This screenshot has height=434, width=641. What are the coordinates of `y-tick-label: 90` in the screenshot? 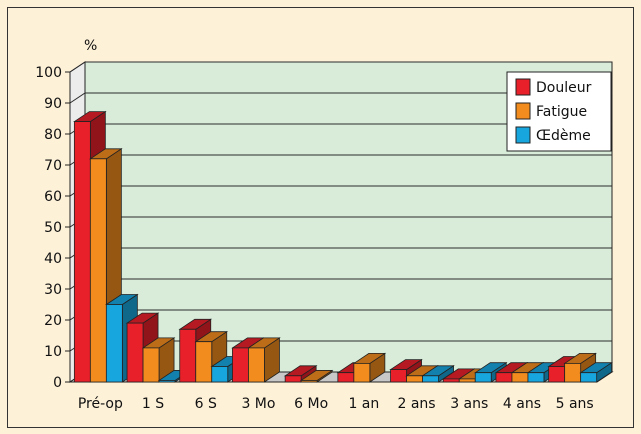 It's located at (53, 104).